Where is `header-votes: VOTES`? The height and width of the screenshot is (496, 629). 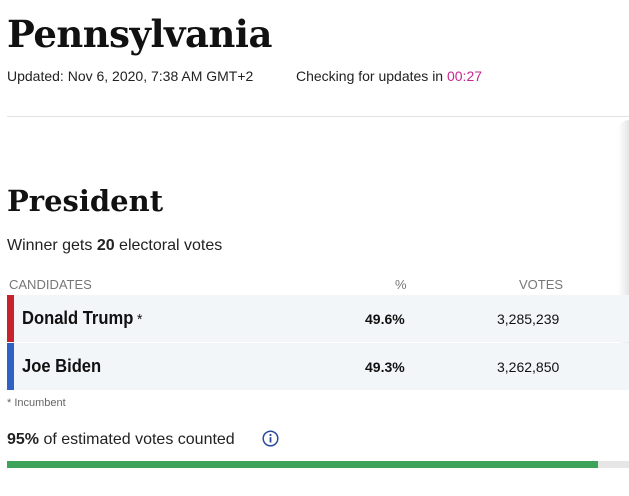 header-votes: VOTES is located at coordinates (541, 284).